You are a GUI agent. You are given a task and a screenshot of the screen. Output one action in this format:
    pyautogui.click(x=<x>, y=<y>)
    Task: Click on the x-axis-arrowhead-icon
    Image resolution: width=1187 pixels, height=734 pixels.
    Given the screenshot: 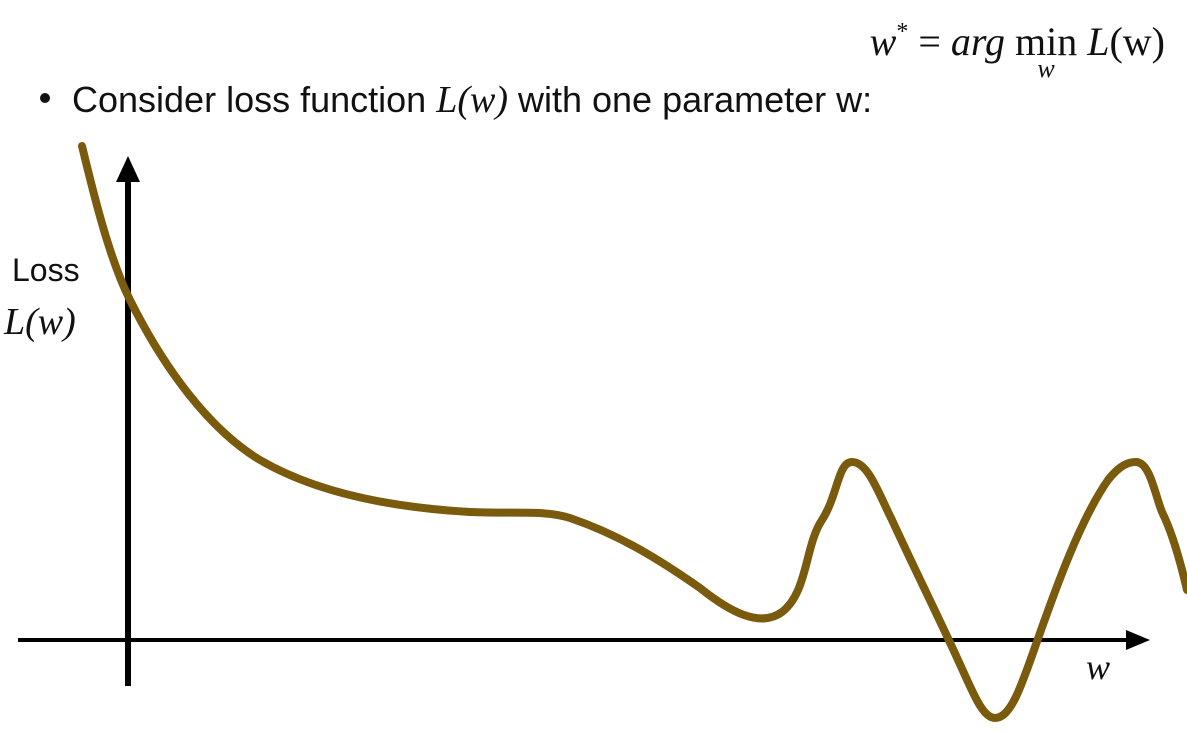 What is the action you would take?
    pyautogui.click(x=1138, y=640)
    